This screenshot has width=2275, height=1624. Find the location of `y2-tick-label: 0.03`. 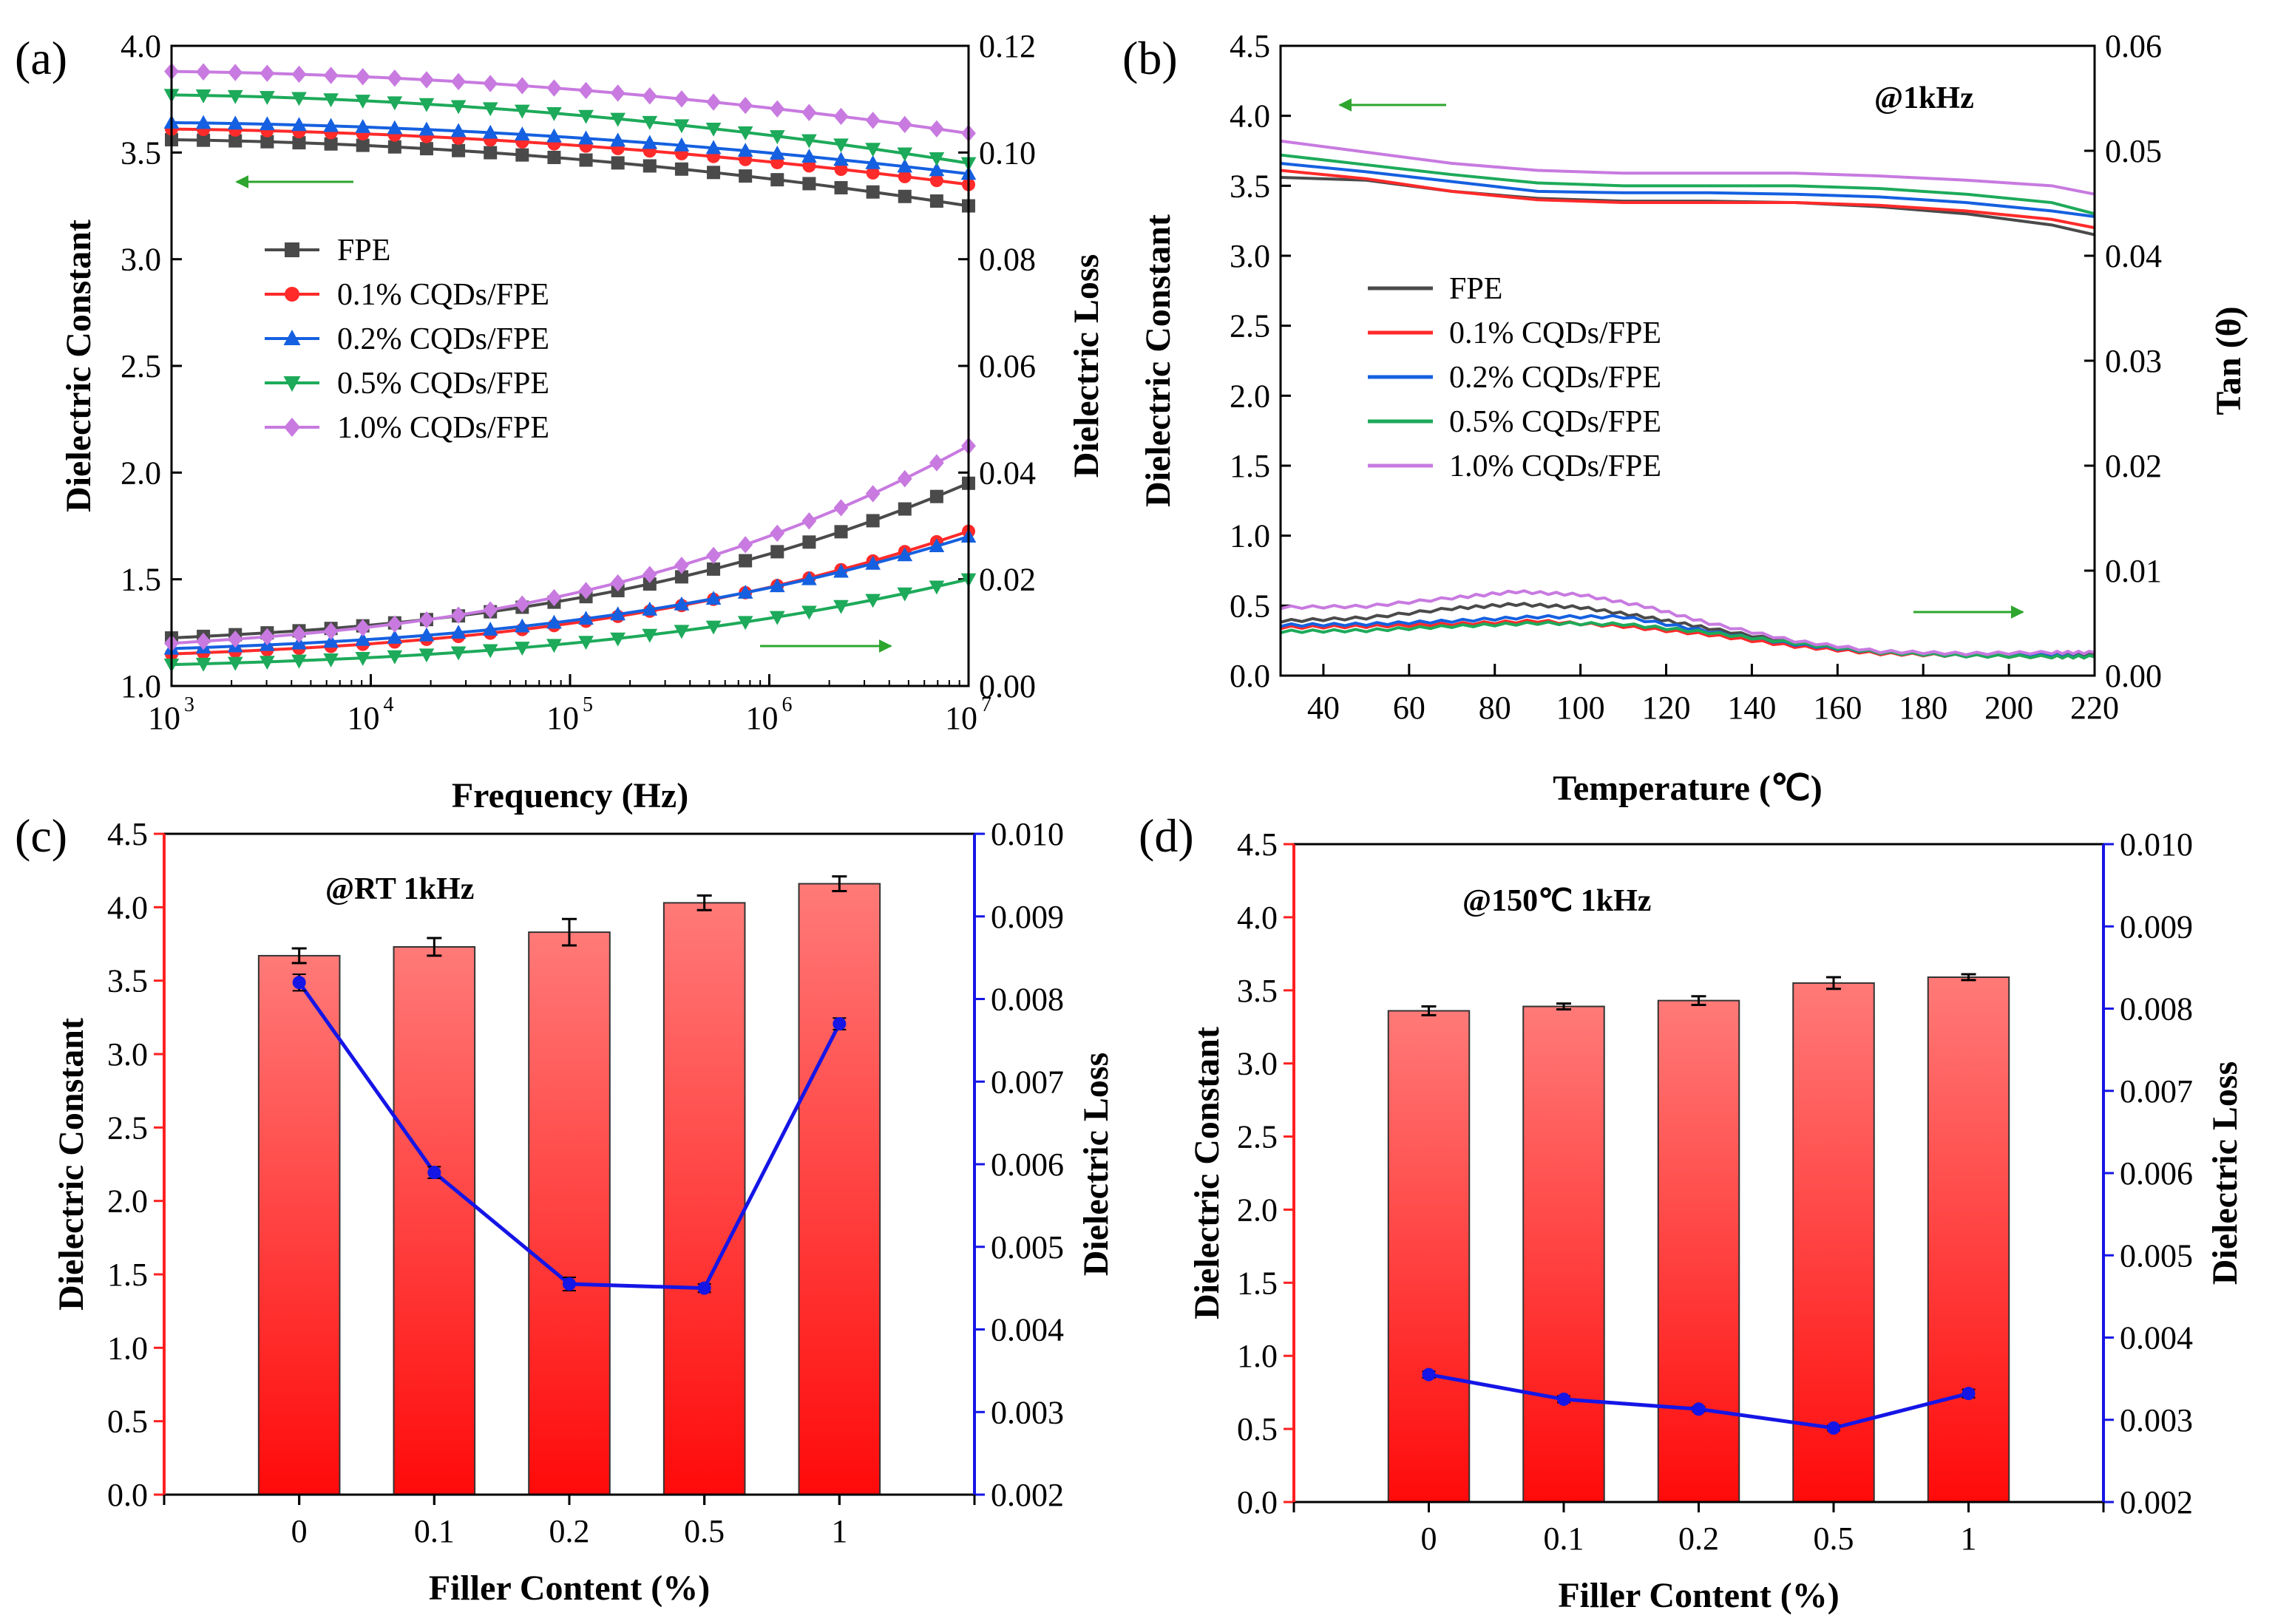

y2-tick-label: 0.03 is located at coordinates (2133, 361).